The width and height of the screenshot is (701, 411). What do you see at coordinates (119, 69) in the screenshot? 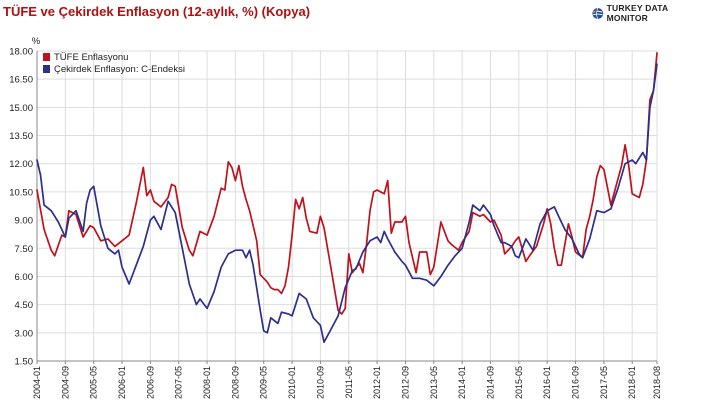
I see `legend-label: Çekirdek Enflasyon: C-Endeksi` at bounding box center [119, 69].